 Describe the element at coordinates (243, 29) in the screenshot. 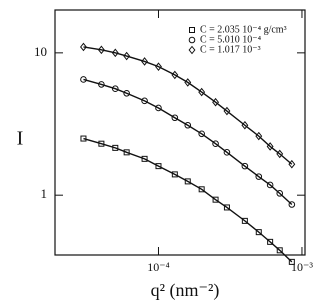

I see `legend-label: C = 2.035 10⁻⁴ g/cm³` at that location.